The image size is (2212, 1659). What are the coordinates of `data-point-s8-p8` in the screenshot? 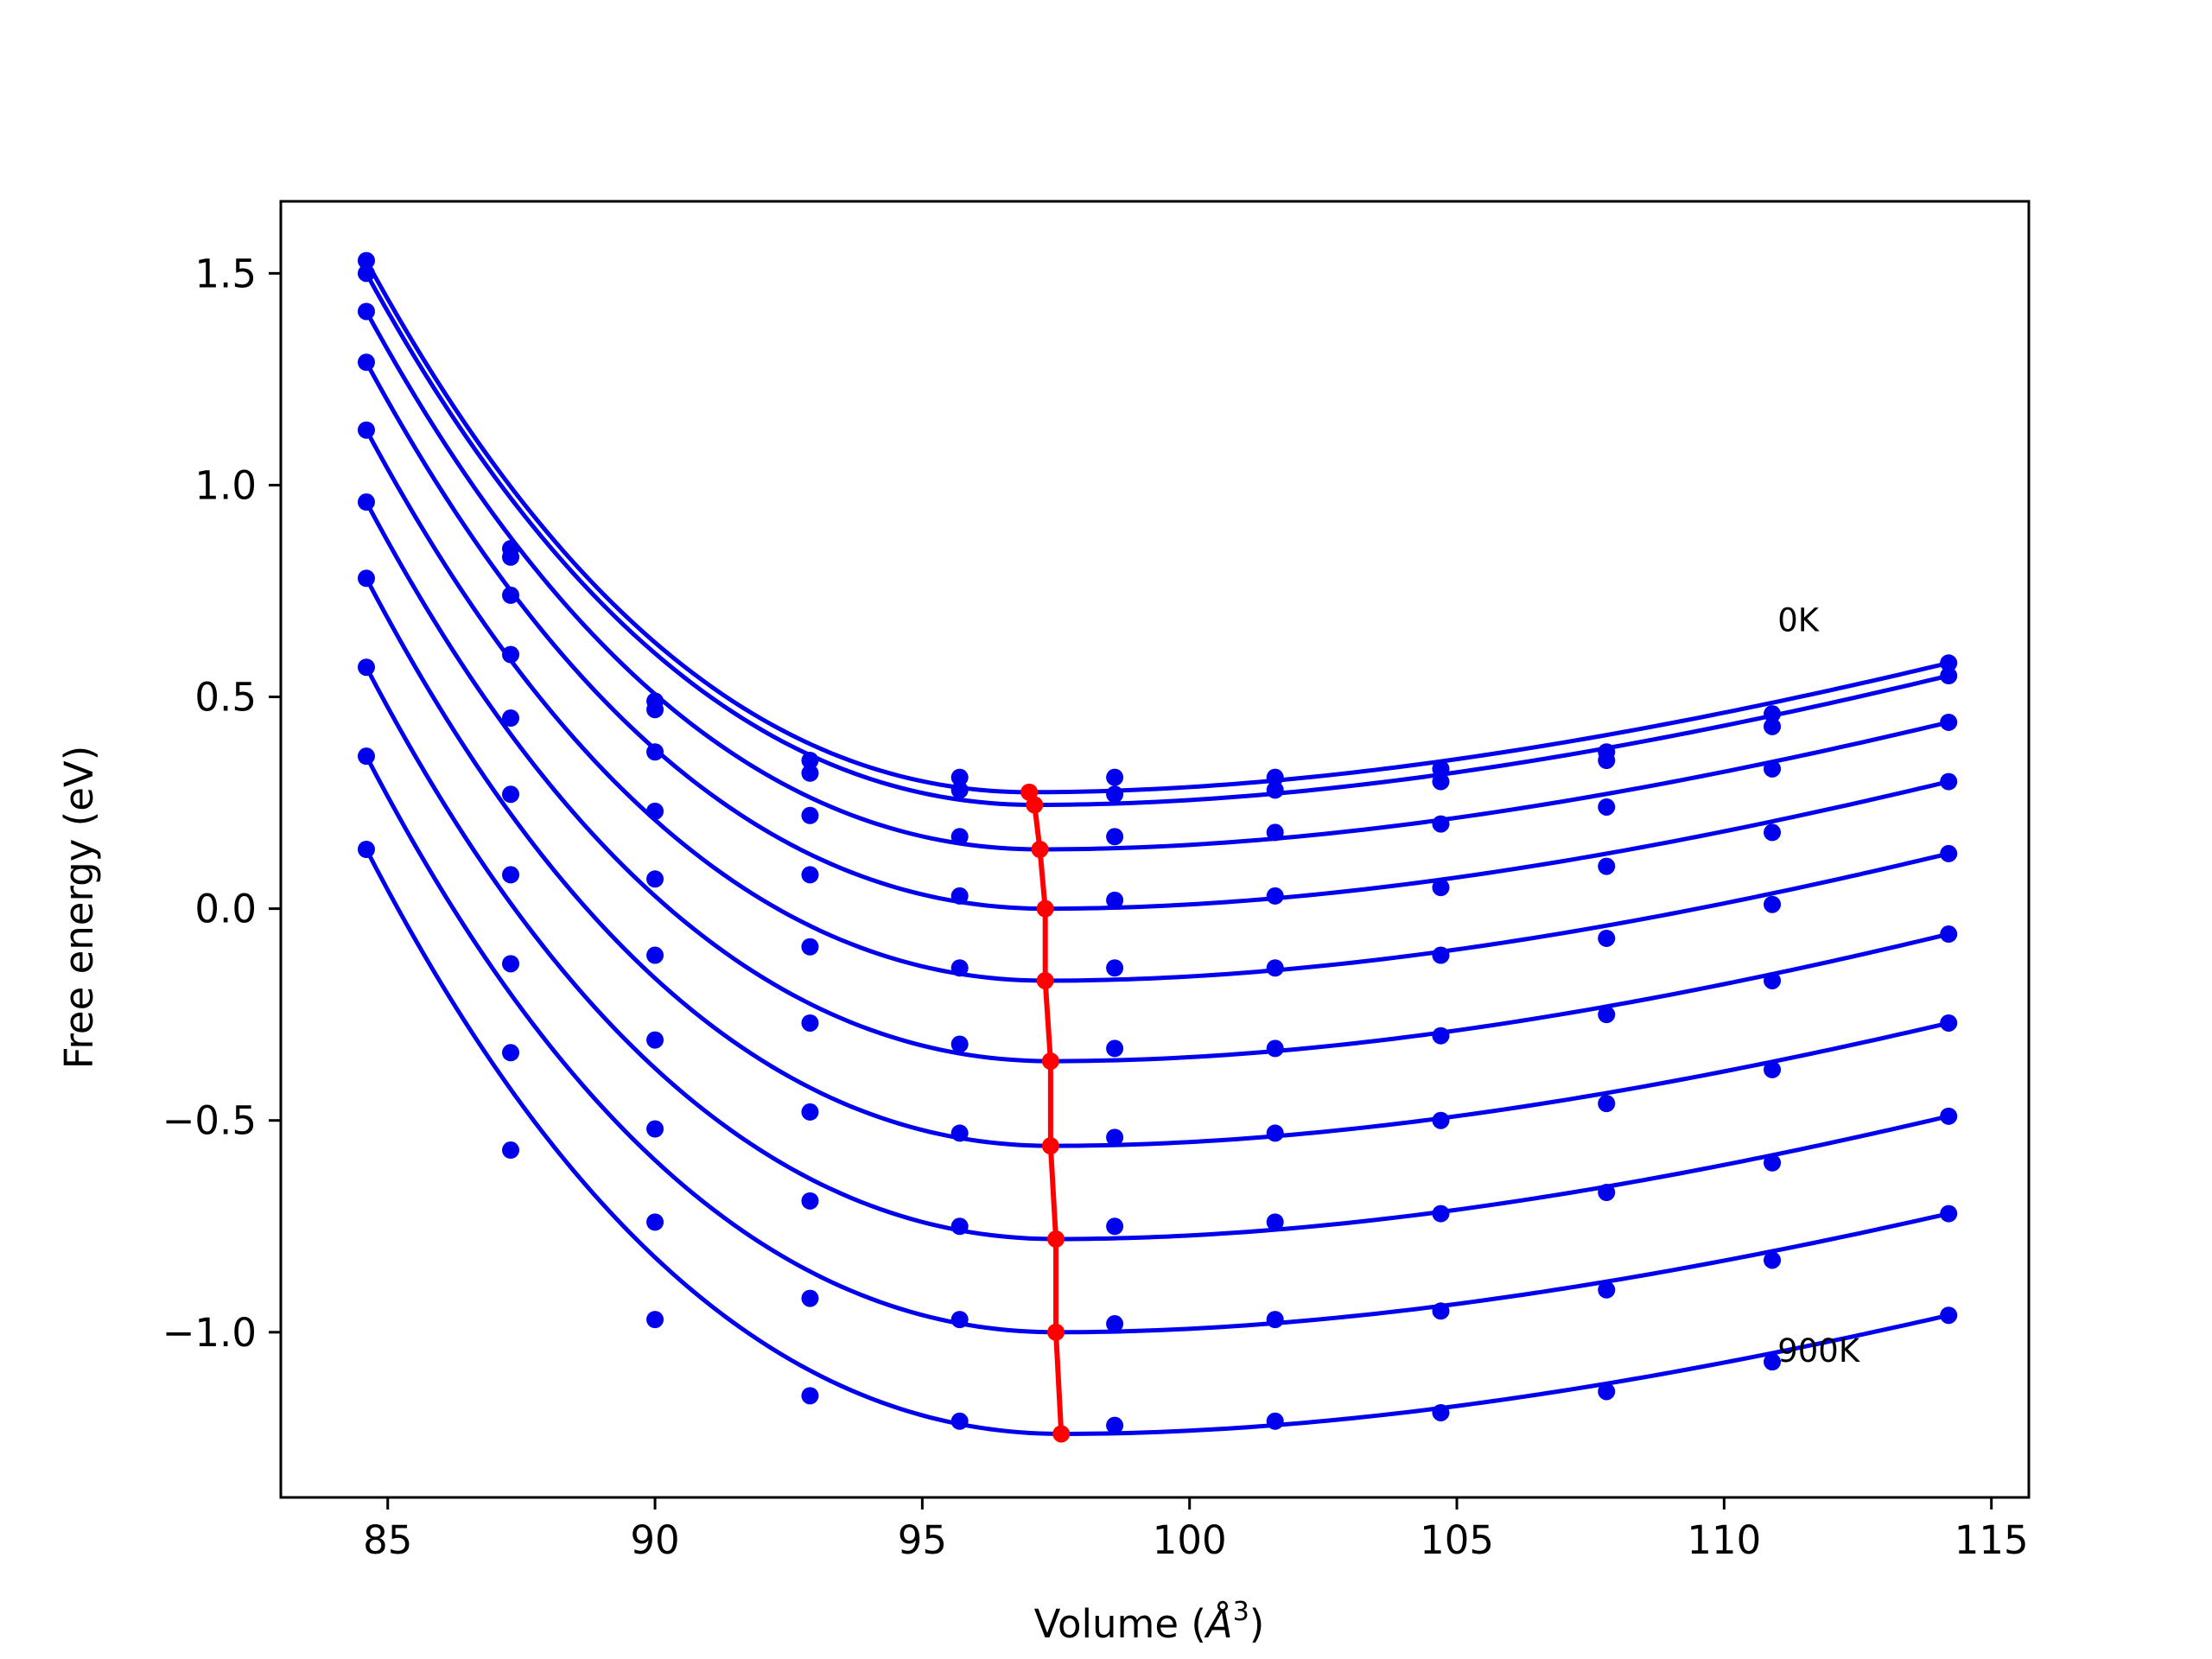 It's located at (1607, 1290).